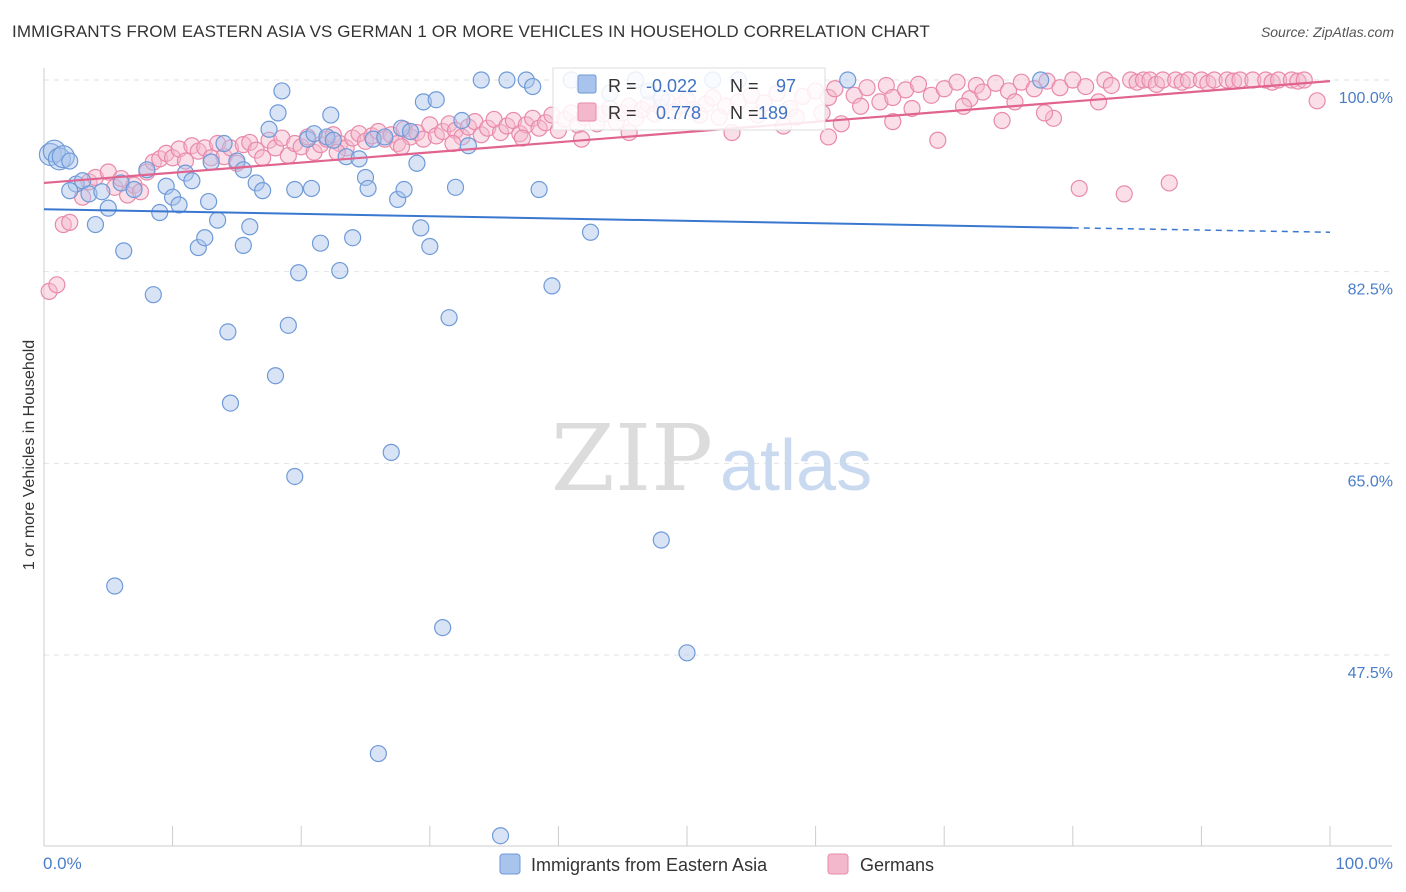  I want to click on y-tick-label-2: 65.0%, so click(1370, 481).